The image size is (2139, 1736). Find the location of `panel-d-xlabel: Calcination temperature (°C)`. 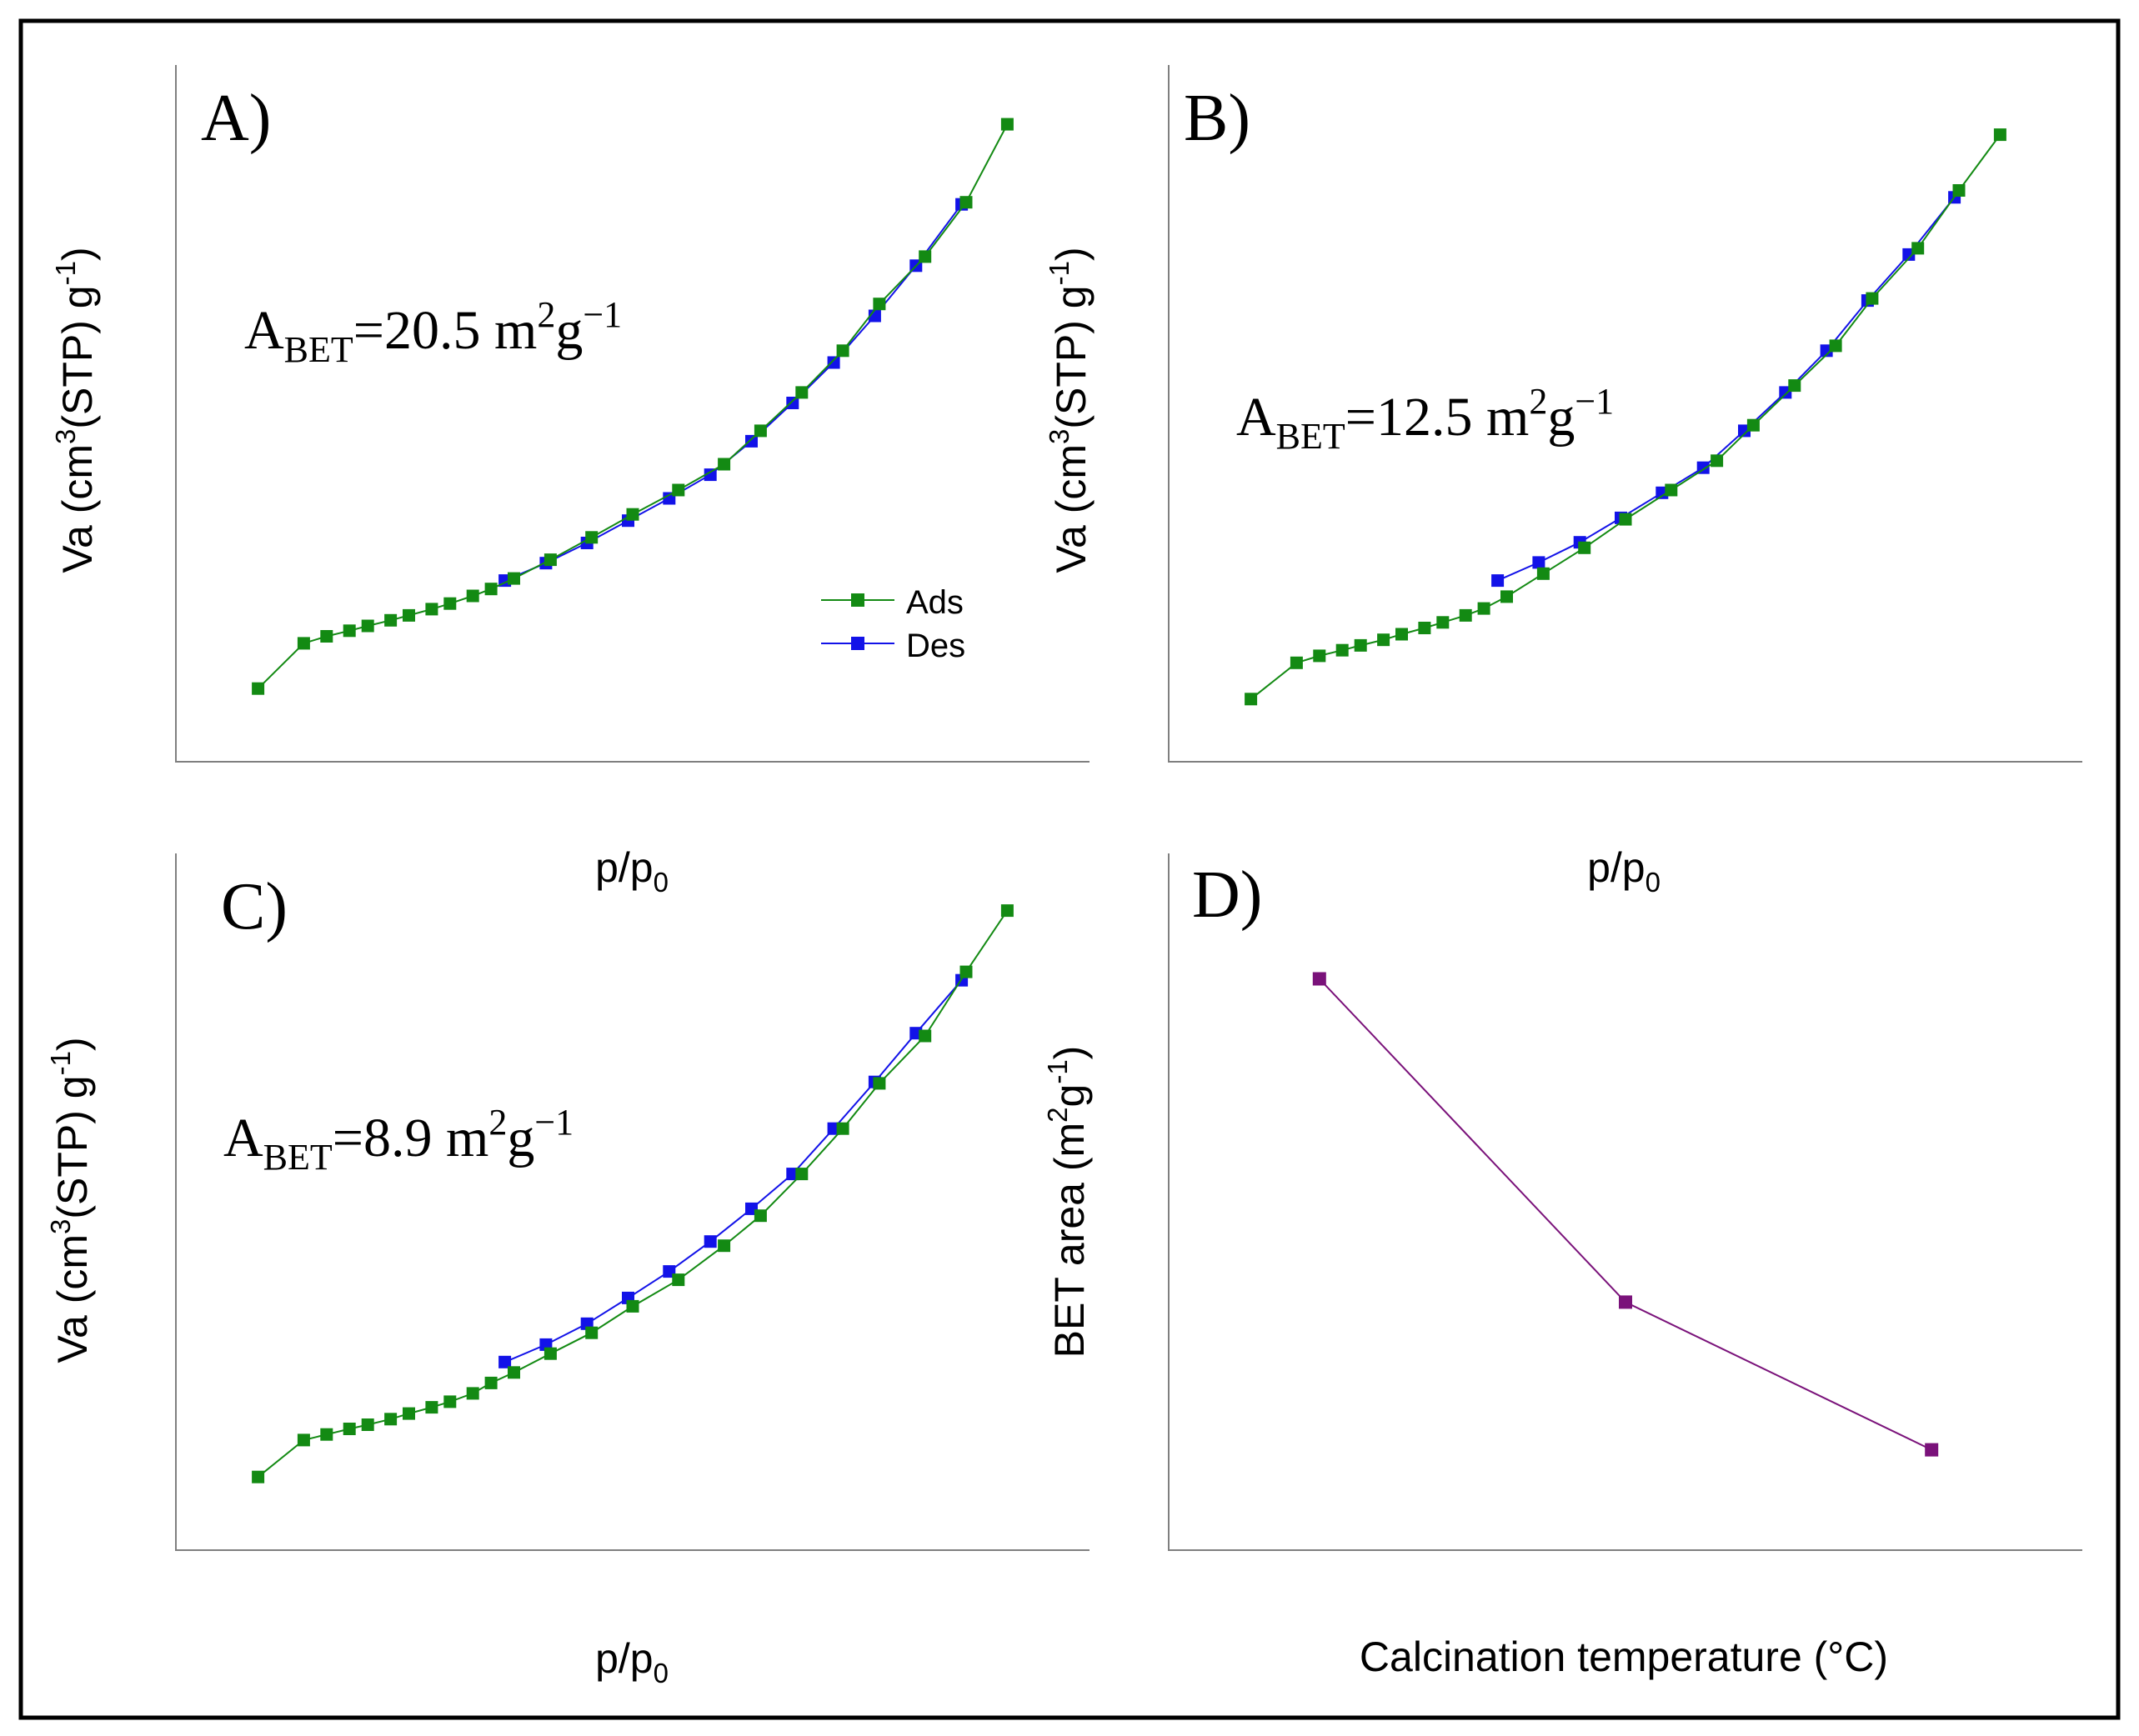

panel-d-xlabel: Calcination temperature (°C) is located at coordinates (1624, 1657).